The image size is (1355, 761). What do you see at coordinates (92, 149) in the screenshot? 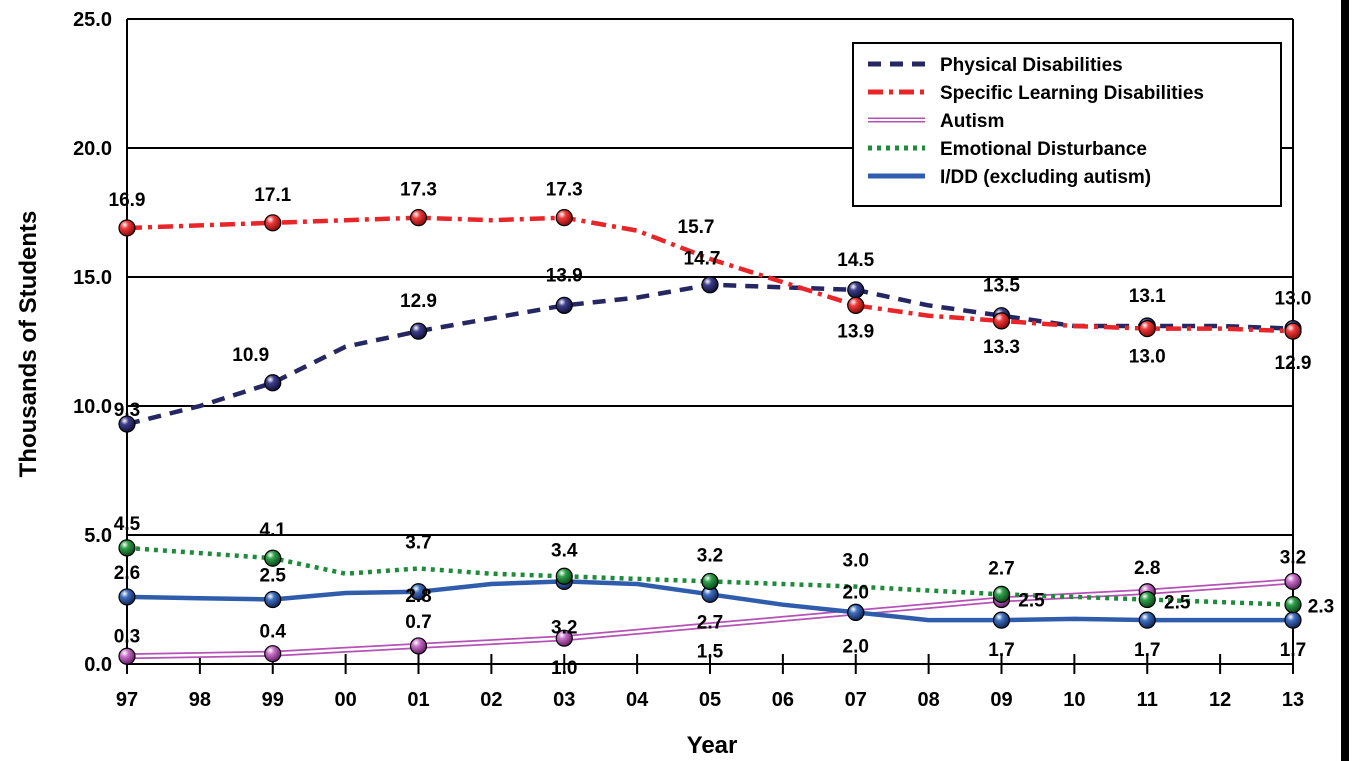
I see `y-tick-label: 20.0` at bounding box center [92, 149].